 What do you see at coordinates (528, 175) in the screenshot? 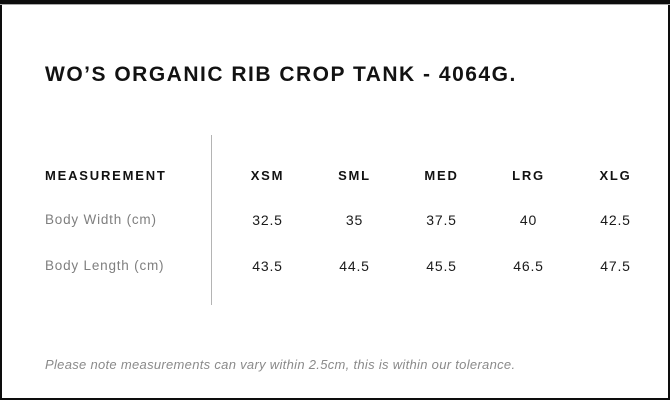
I see `column-header-lrg: LRG` at bounding box center [528, 175].